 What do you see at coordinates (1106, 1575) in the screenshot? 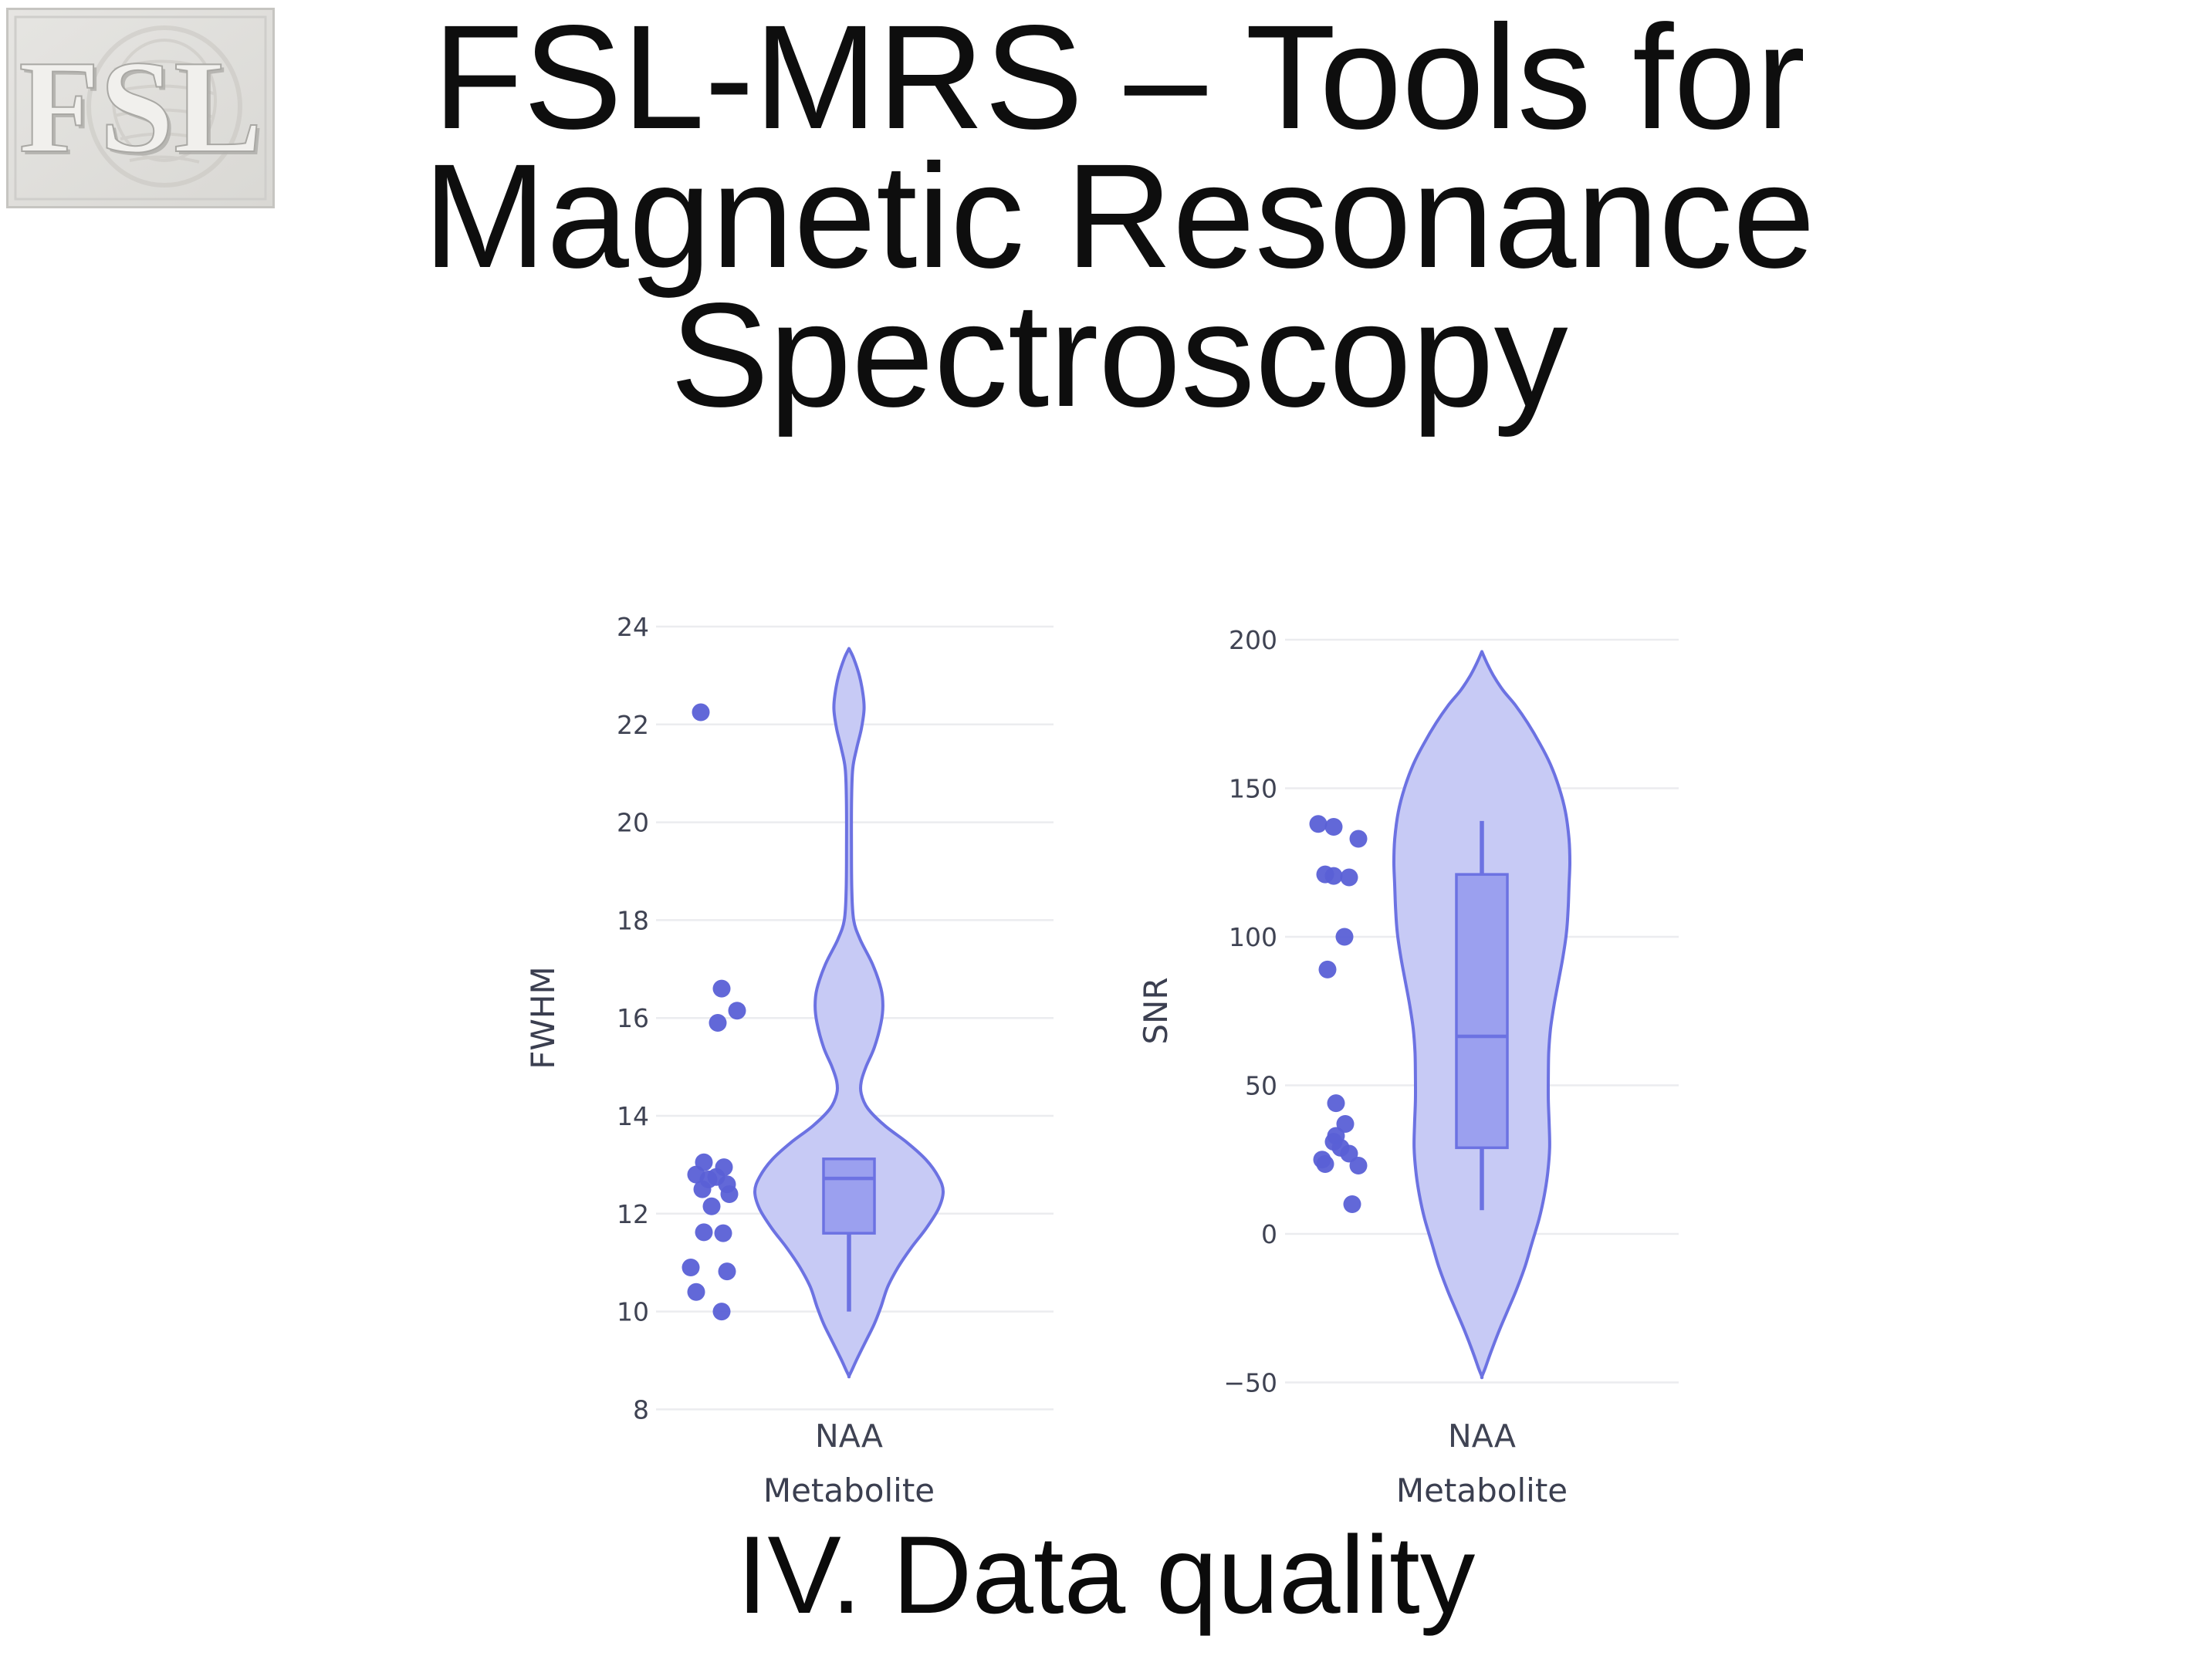
I see `section-caption: IV. Data quality` at bounding box center [1106, 1575].